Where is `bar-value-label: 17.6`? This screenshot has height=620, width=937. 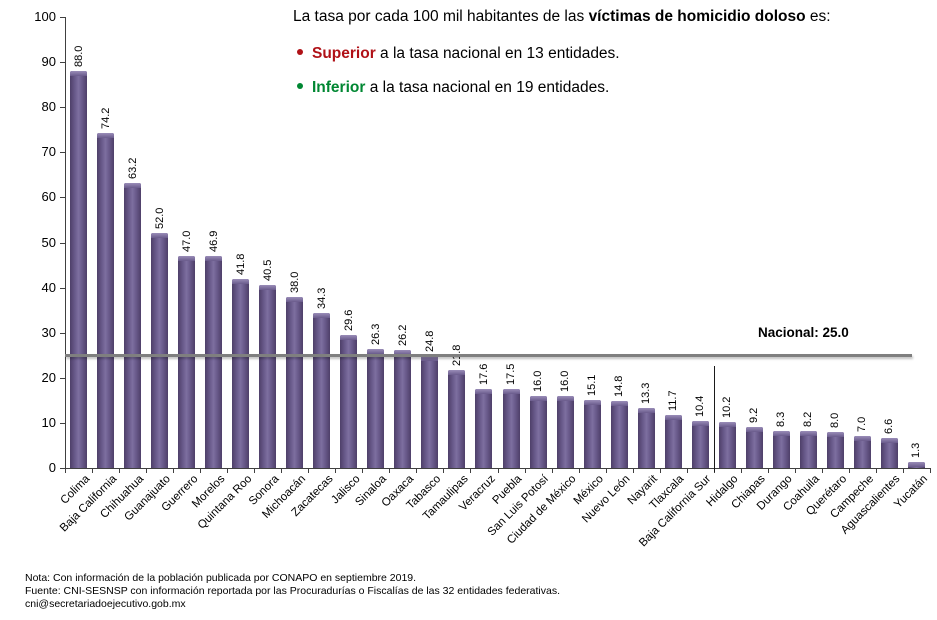
bar-value-label: 17.6 is located at coordinates (483, 374).